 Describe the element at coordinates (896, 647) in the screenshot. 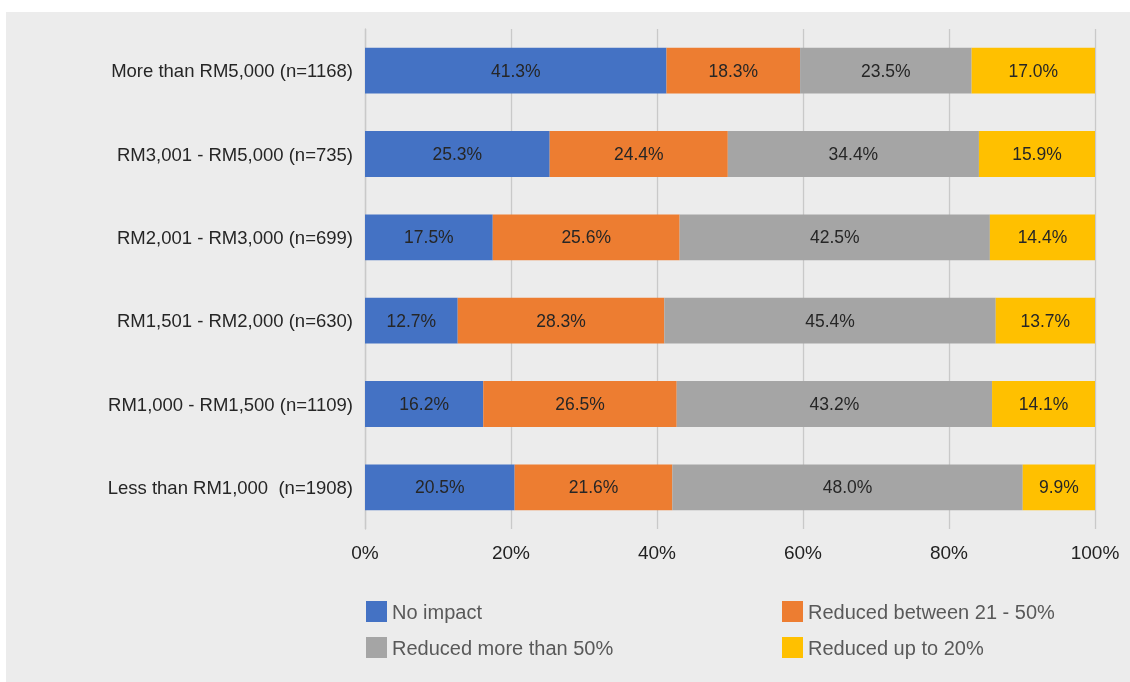

I see `legend-label: Reduced up to 20%` at that location.